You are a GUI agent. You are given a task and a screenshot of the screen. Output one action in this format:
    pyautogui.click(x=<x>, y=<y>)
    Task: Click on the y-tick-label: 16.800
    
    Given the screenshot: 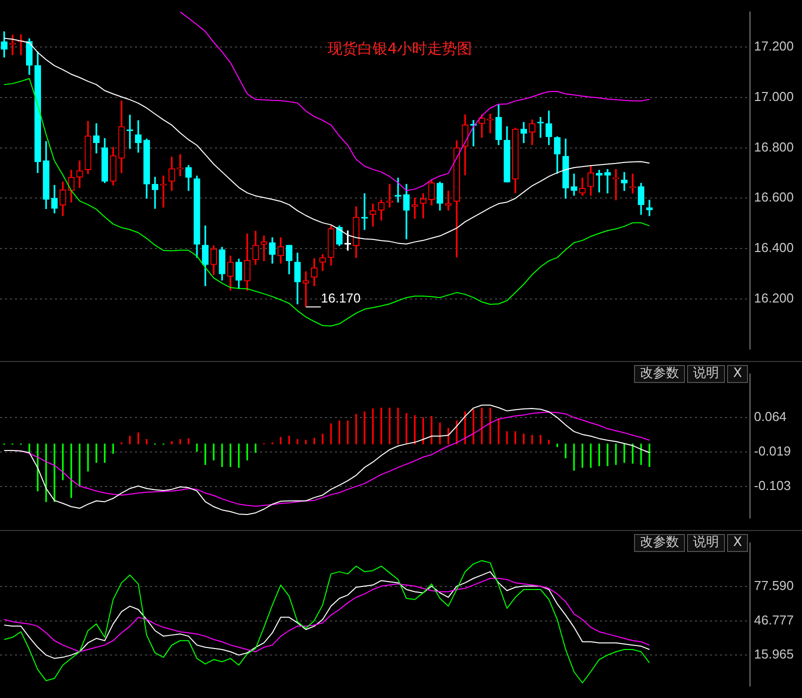 What is the action you would take?
    pyautogui.click(x=774, y=146)
    